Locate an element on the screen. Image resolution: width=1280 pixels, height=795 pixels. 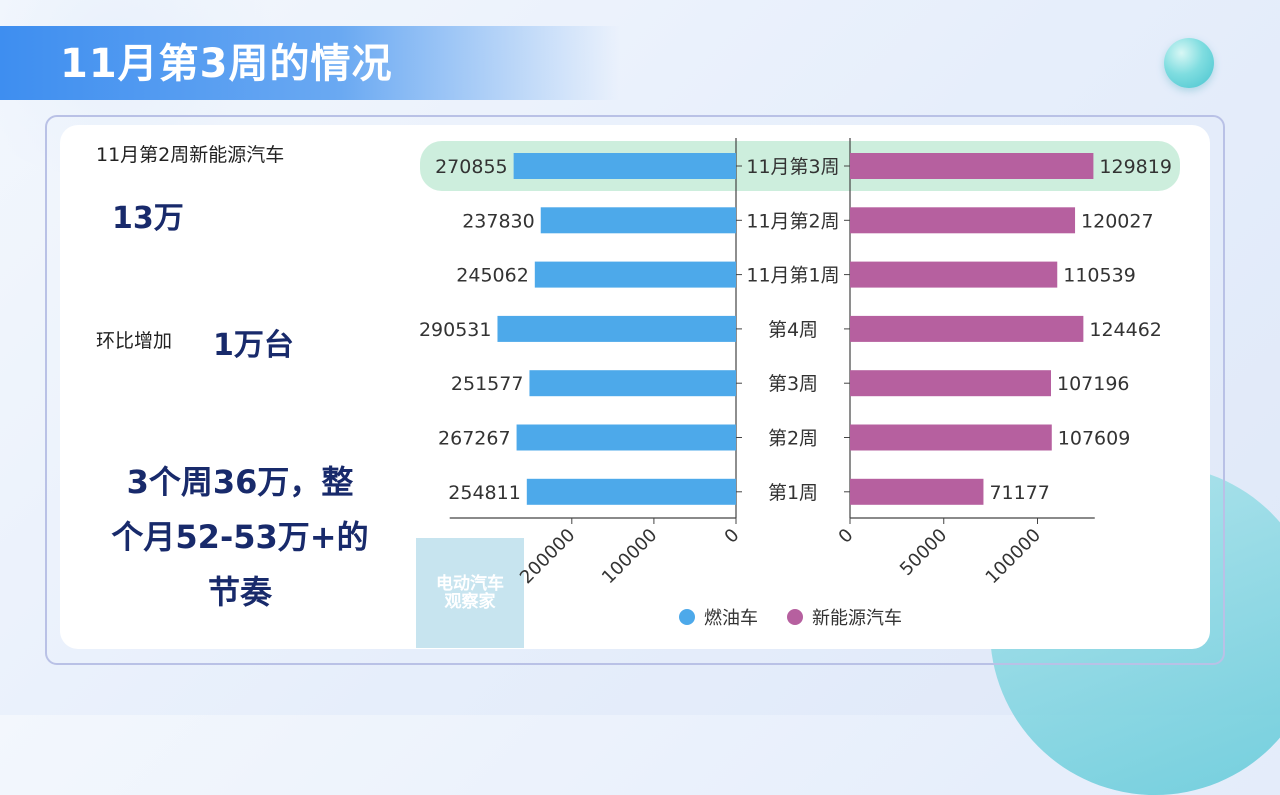
category-label: 11月第2周 is located at coordinates (792, 221).